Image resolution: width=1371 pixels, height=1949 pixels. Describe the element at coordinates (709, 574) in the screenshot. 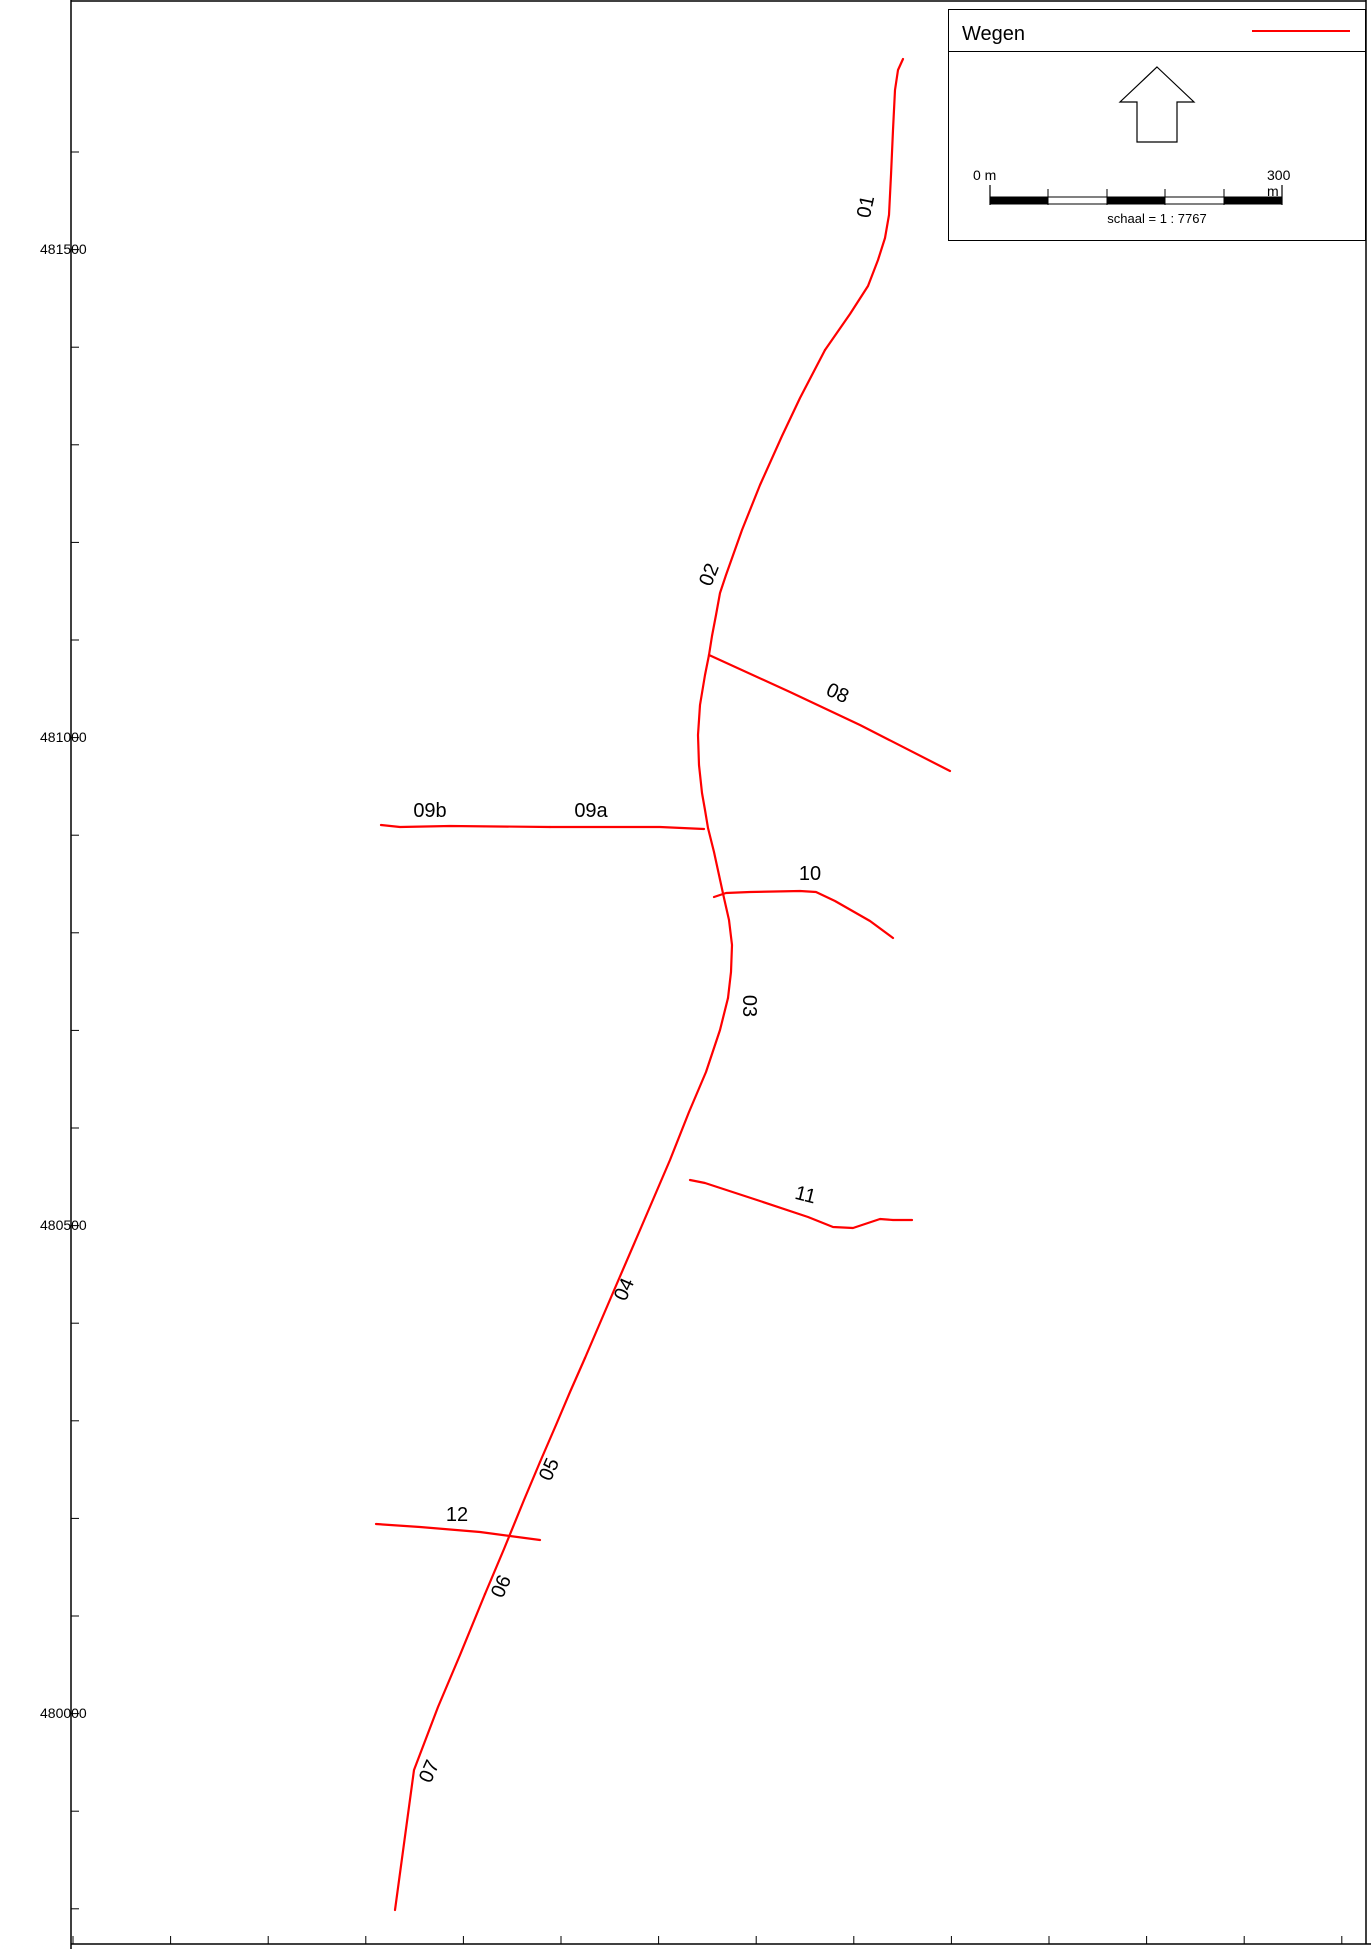

I see `road-label-02: 02` at that location.